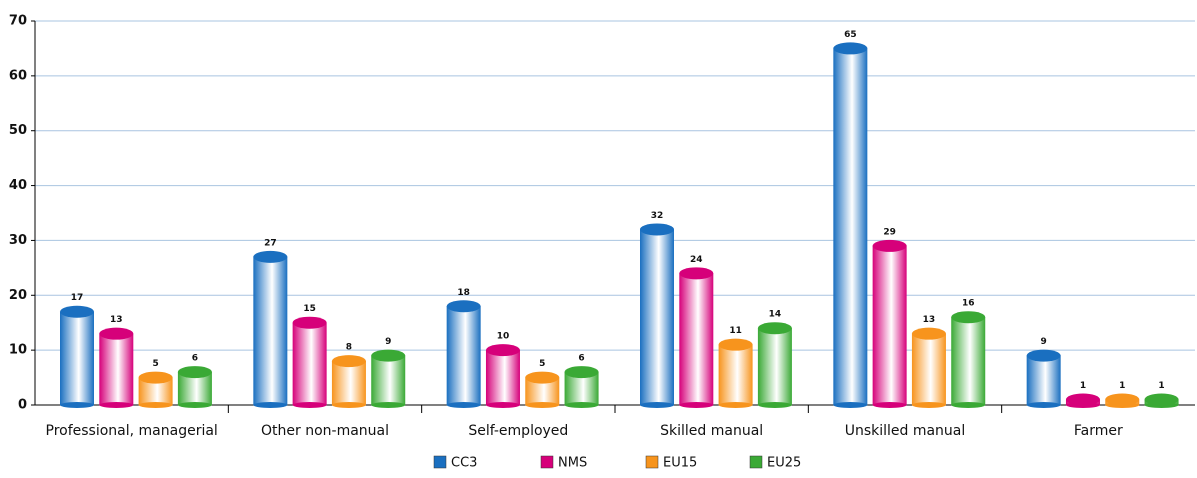 The width and height of the screenshot is (1197, 478). I want to click on y-tick-label: 40, so click(18, 185).